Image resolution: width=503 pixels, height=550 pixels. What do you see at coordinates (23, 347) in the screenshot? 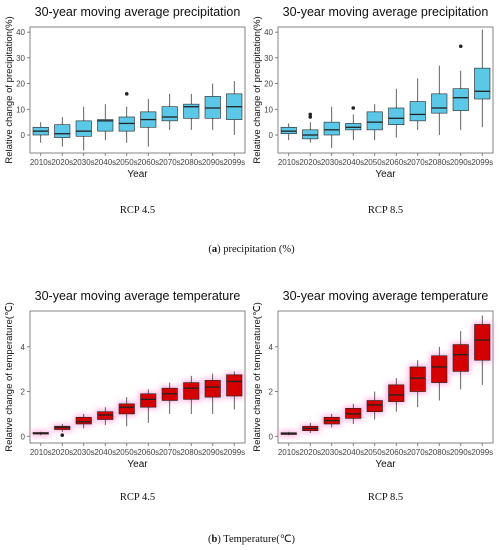
I see `y-tick-label: 4` at bounding box center [23, 347].